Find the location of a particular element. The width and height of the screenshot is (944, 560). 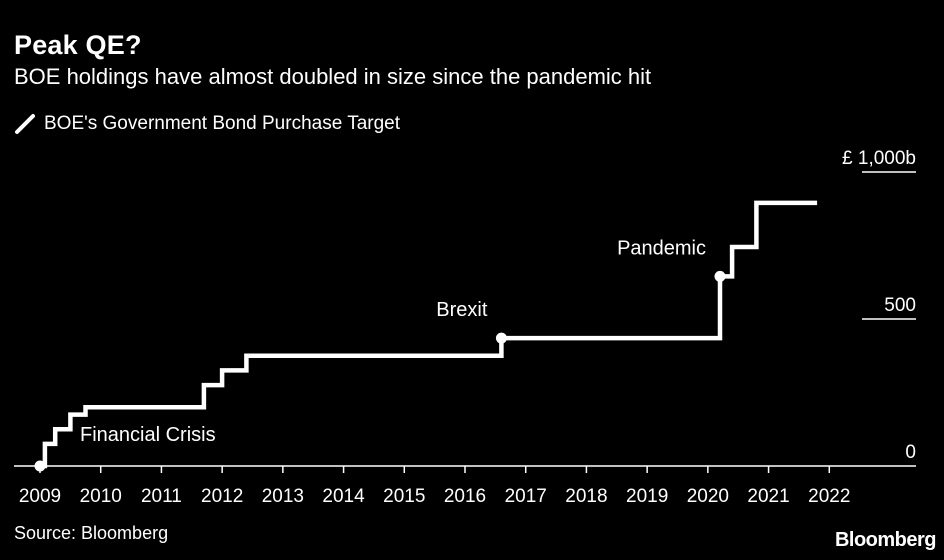

source-note: Source: Bloomberg is located at coordinates (91, 533).